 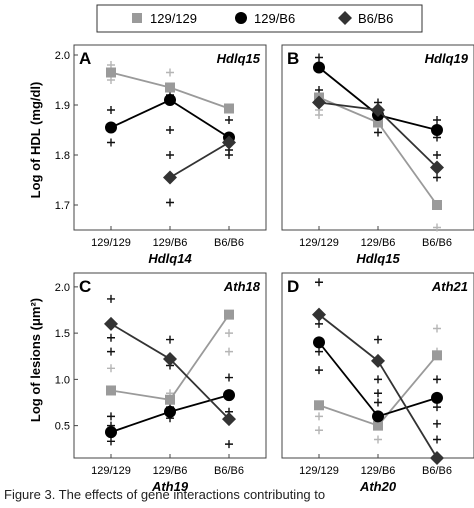 I want to click on legend-entry-129-129: 129/129, so click(x=164, y=18).